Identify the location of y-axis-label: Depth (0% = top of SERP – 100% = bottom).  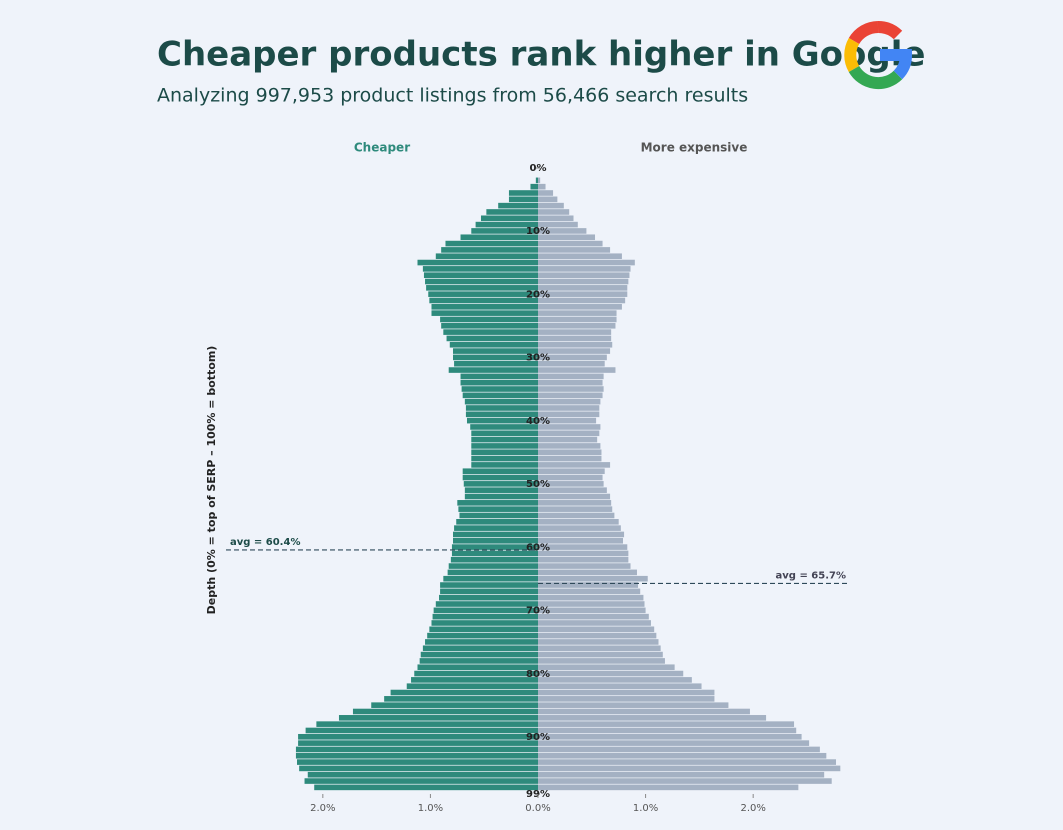
(211, 480).